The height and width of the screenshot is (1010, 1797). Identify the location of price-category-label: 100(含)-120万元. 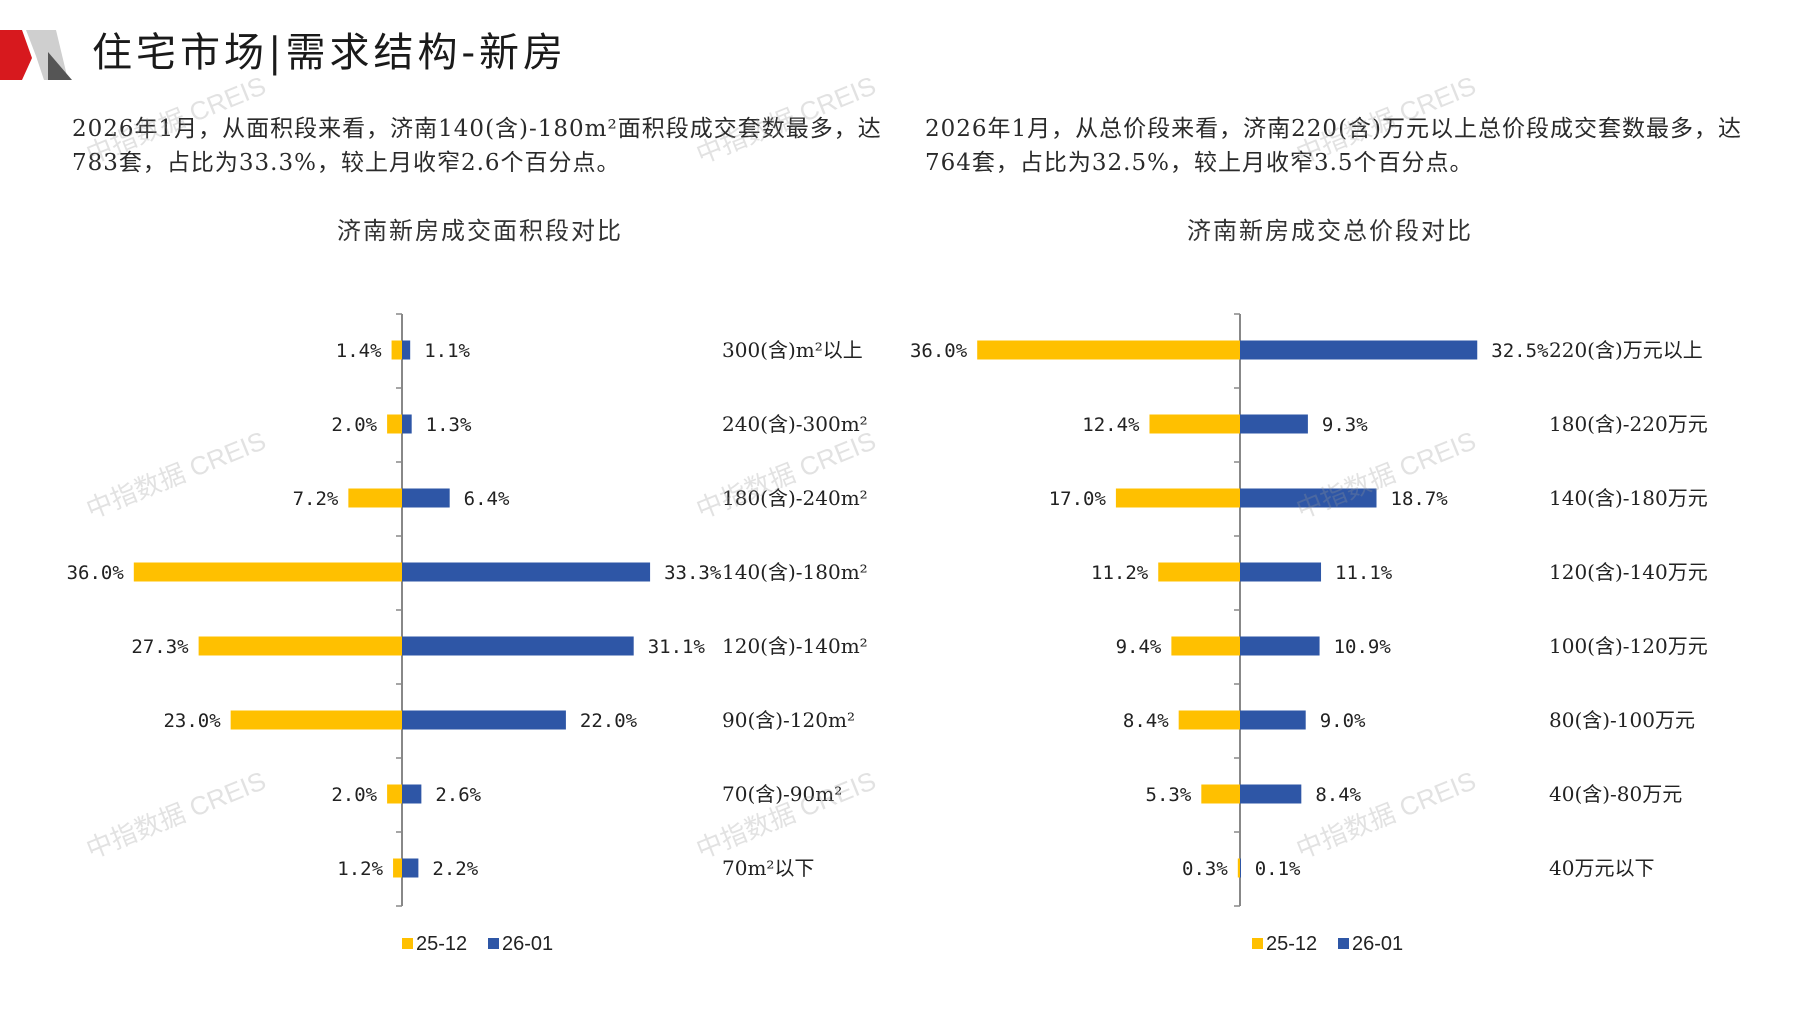
(1628, 646).